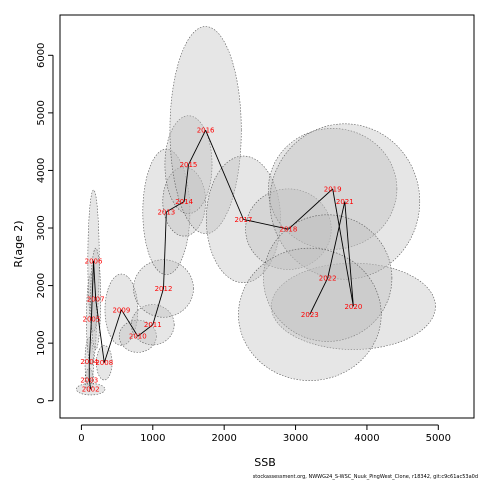  What do you see at coordinates (175, 207) in the screenshot?
I see `segment-2013-2014` at bounding box center [175, 207].